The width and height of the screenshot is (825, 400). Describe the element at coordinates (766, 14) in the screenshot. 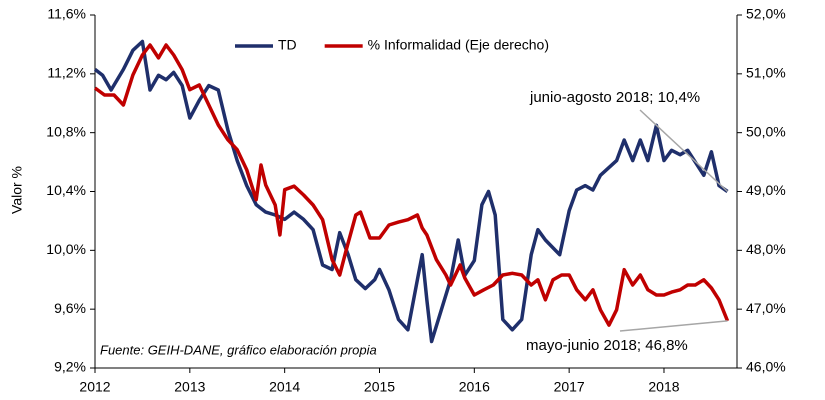

I see `y2-tick-label: 52,0%` at that location.